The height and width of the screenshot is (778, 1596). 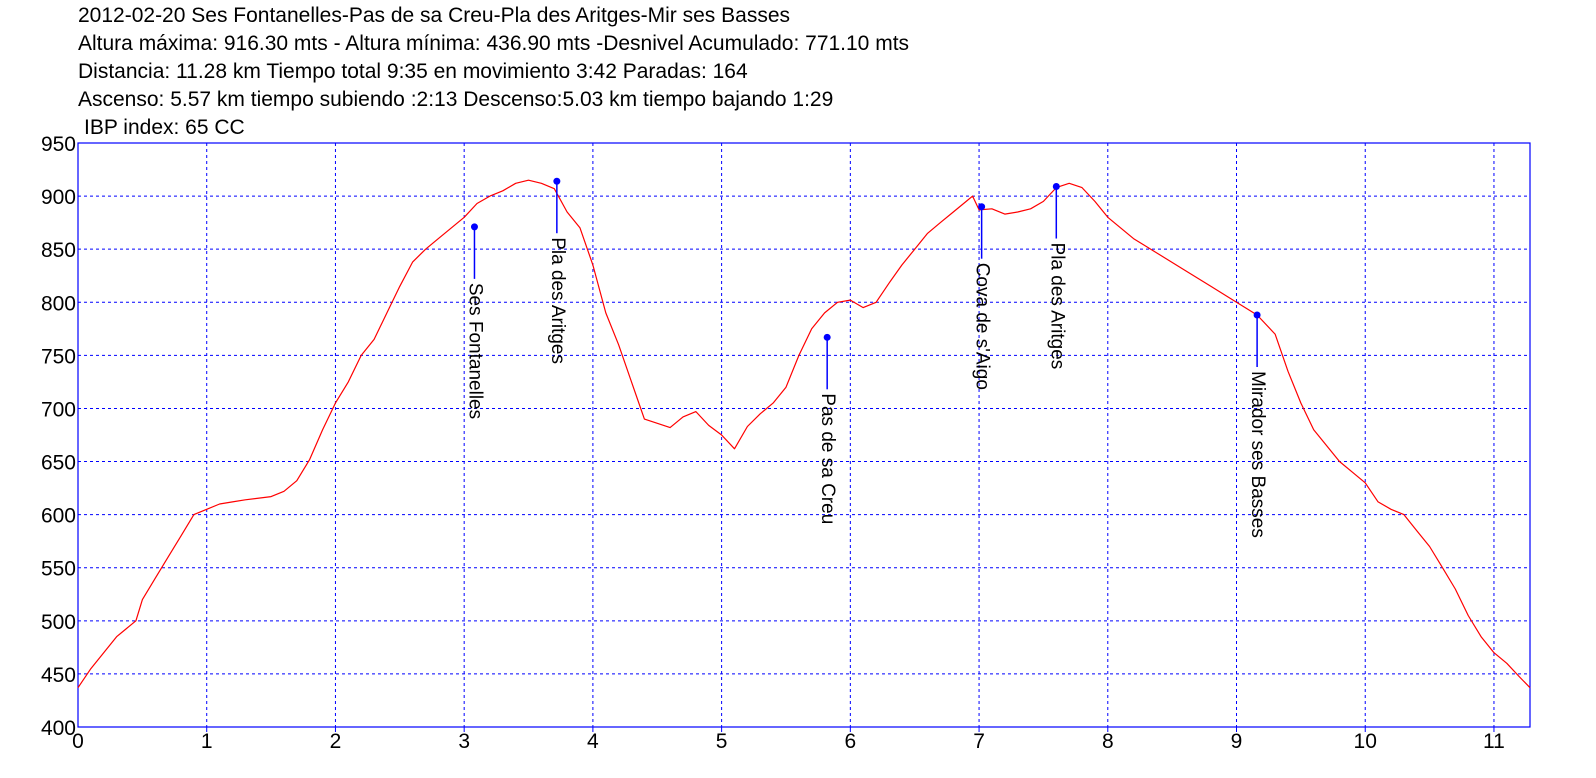 What do you see at coordinates (850, 741) in the screenshot?
I see `x-tick-label: 6` at bounding box center [850, 741].